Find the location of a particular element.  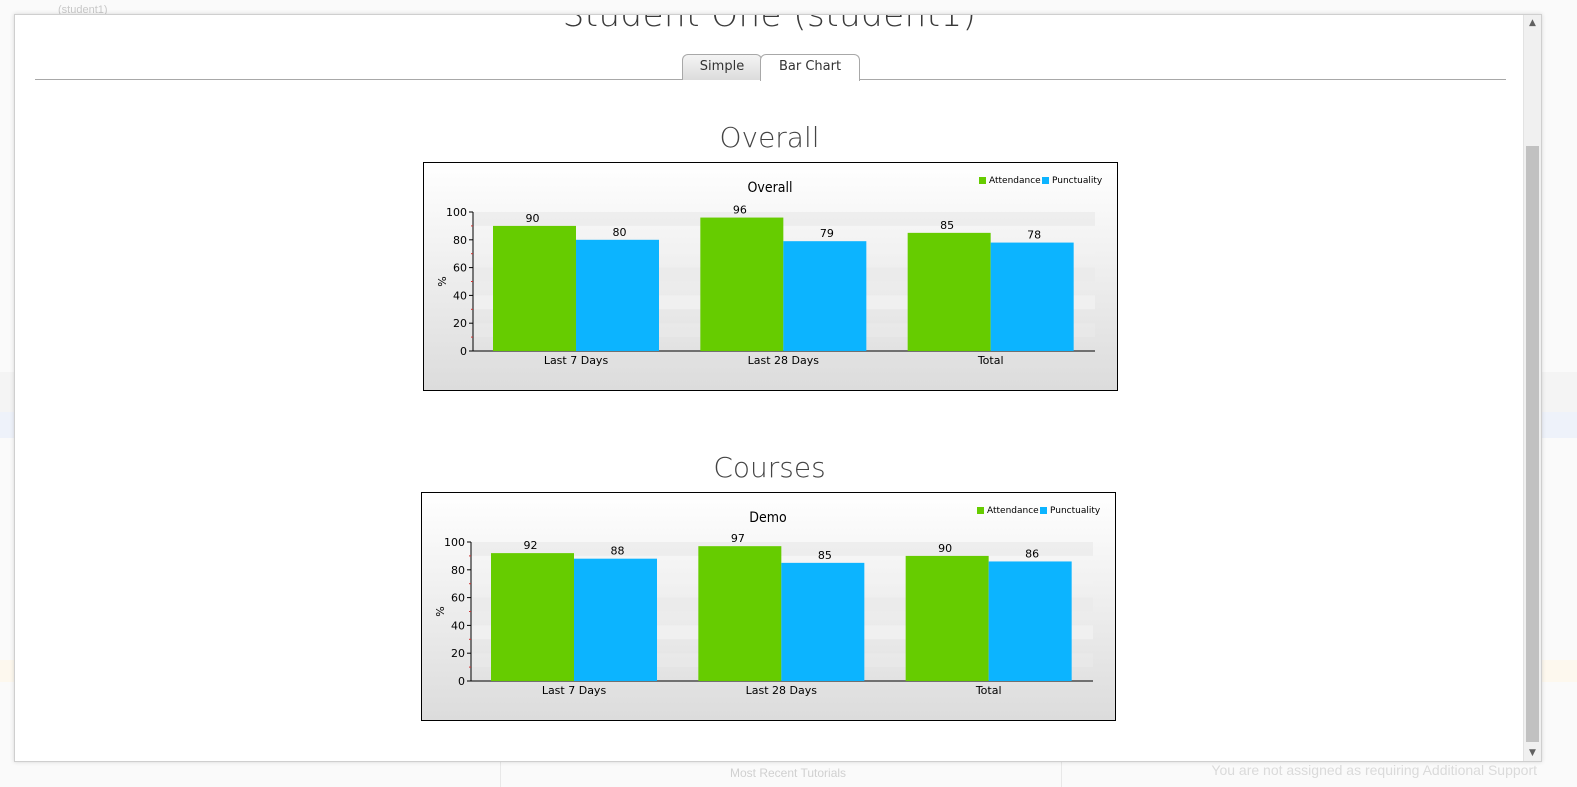

section-title-courses: Courses is located at coordinates (769, 467).